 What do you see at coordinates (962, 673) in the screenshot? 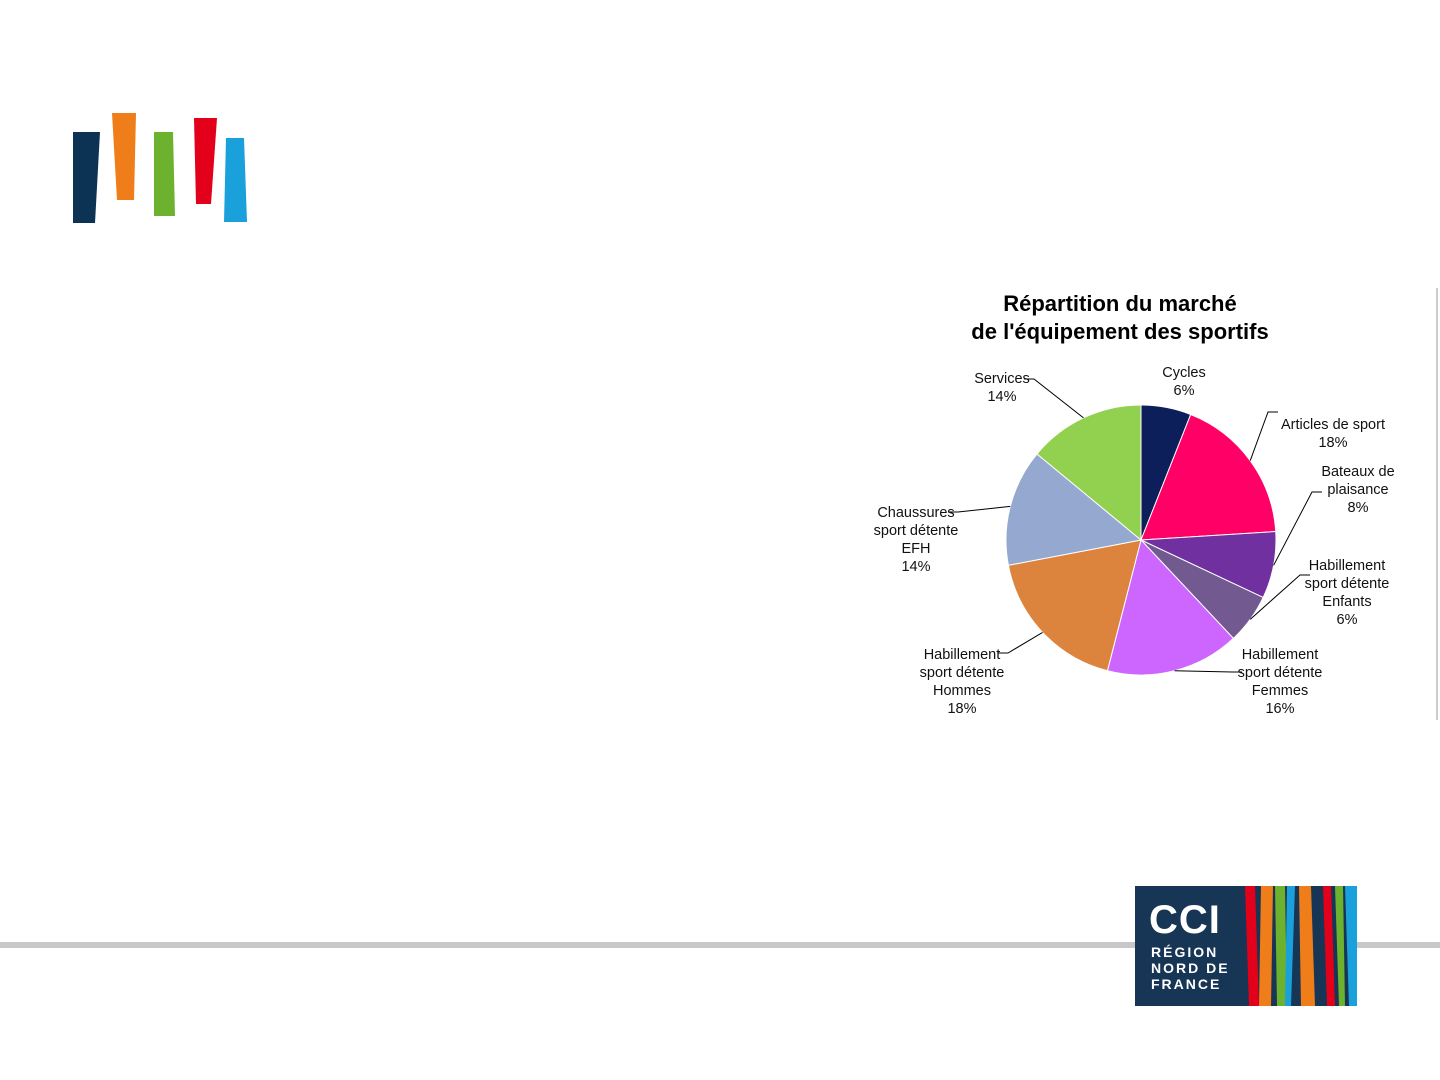
I see `category-label: Habillement sport détente Hommes` at bounding box center [962, 673].